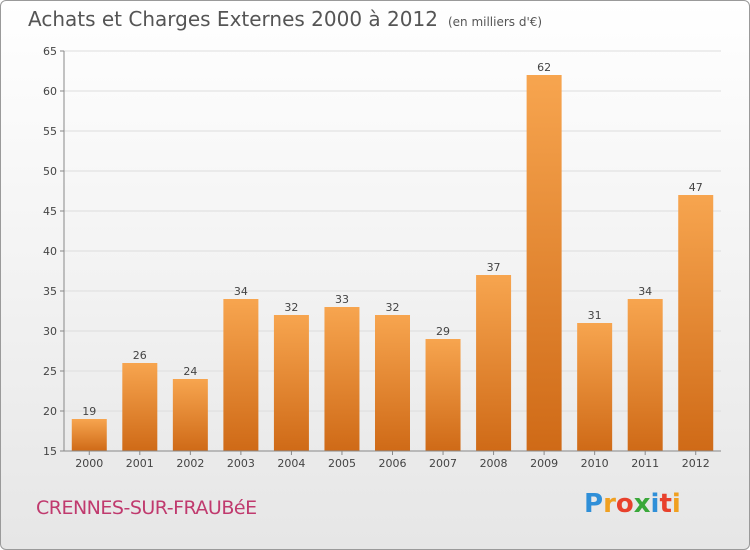 This screenshot has width=750, height=550. Describe the element at coordinates (595, 463) in the screenshot. I see `x-tick-label: 2010` at that location.